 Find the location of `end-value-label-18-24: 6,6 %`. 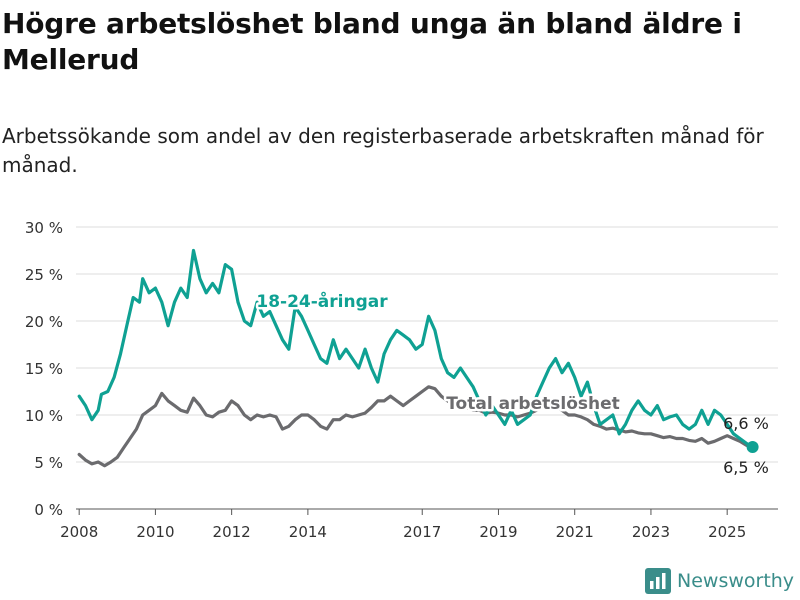

end-value-label-18-24: 6,6 % is located at coordinates (746, 423).